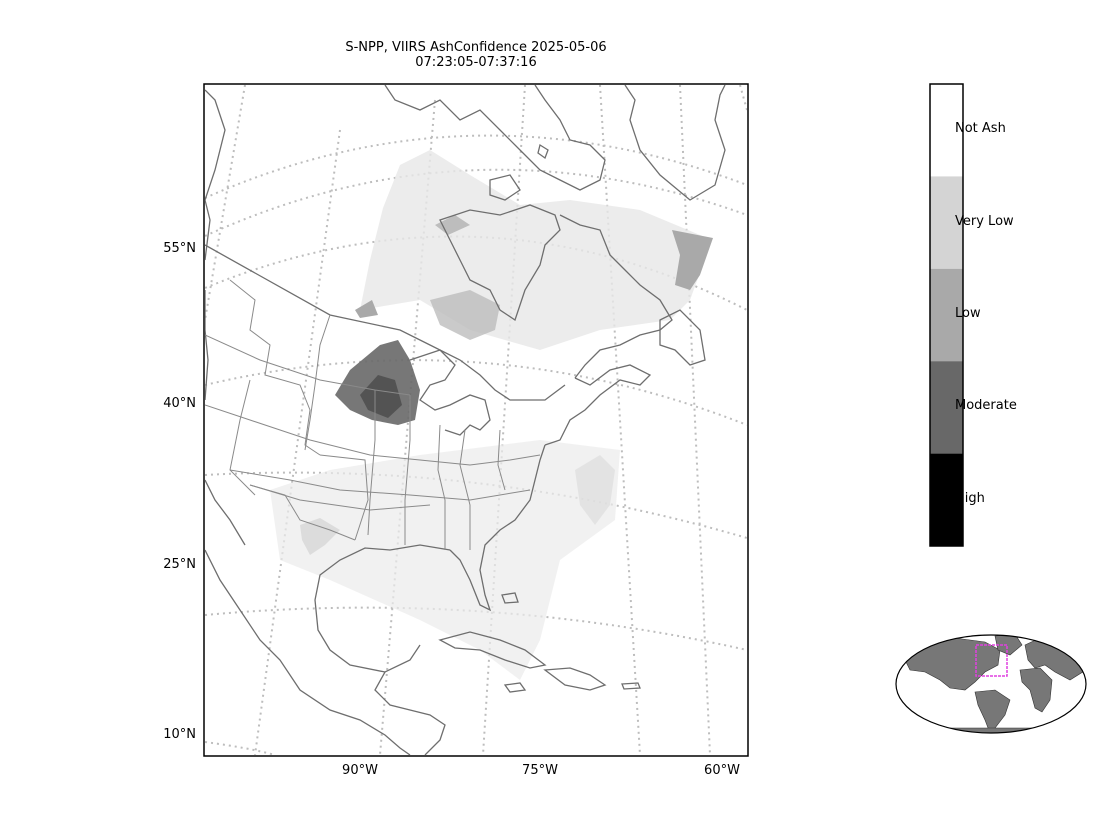  I want to click on colorbar-segment-very-low, so click(946, 222).